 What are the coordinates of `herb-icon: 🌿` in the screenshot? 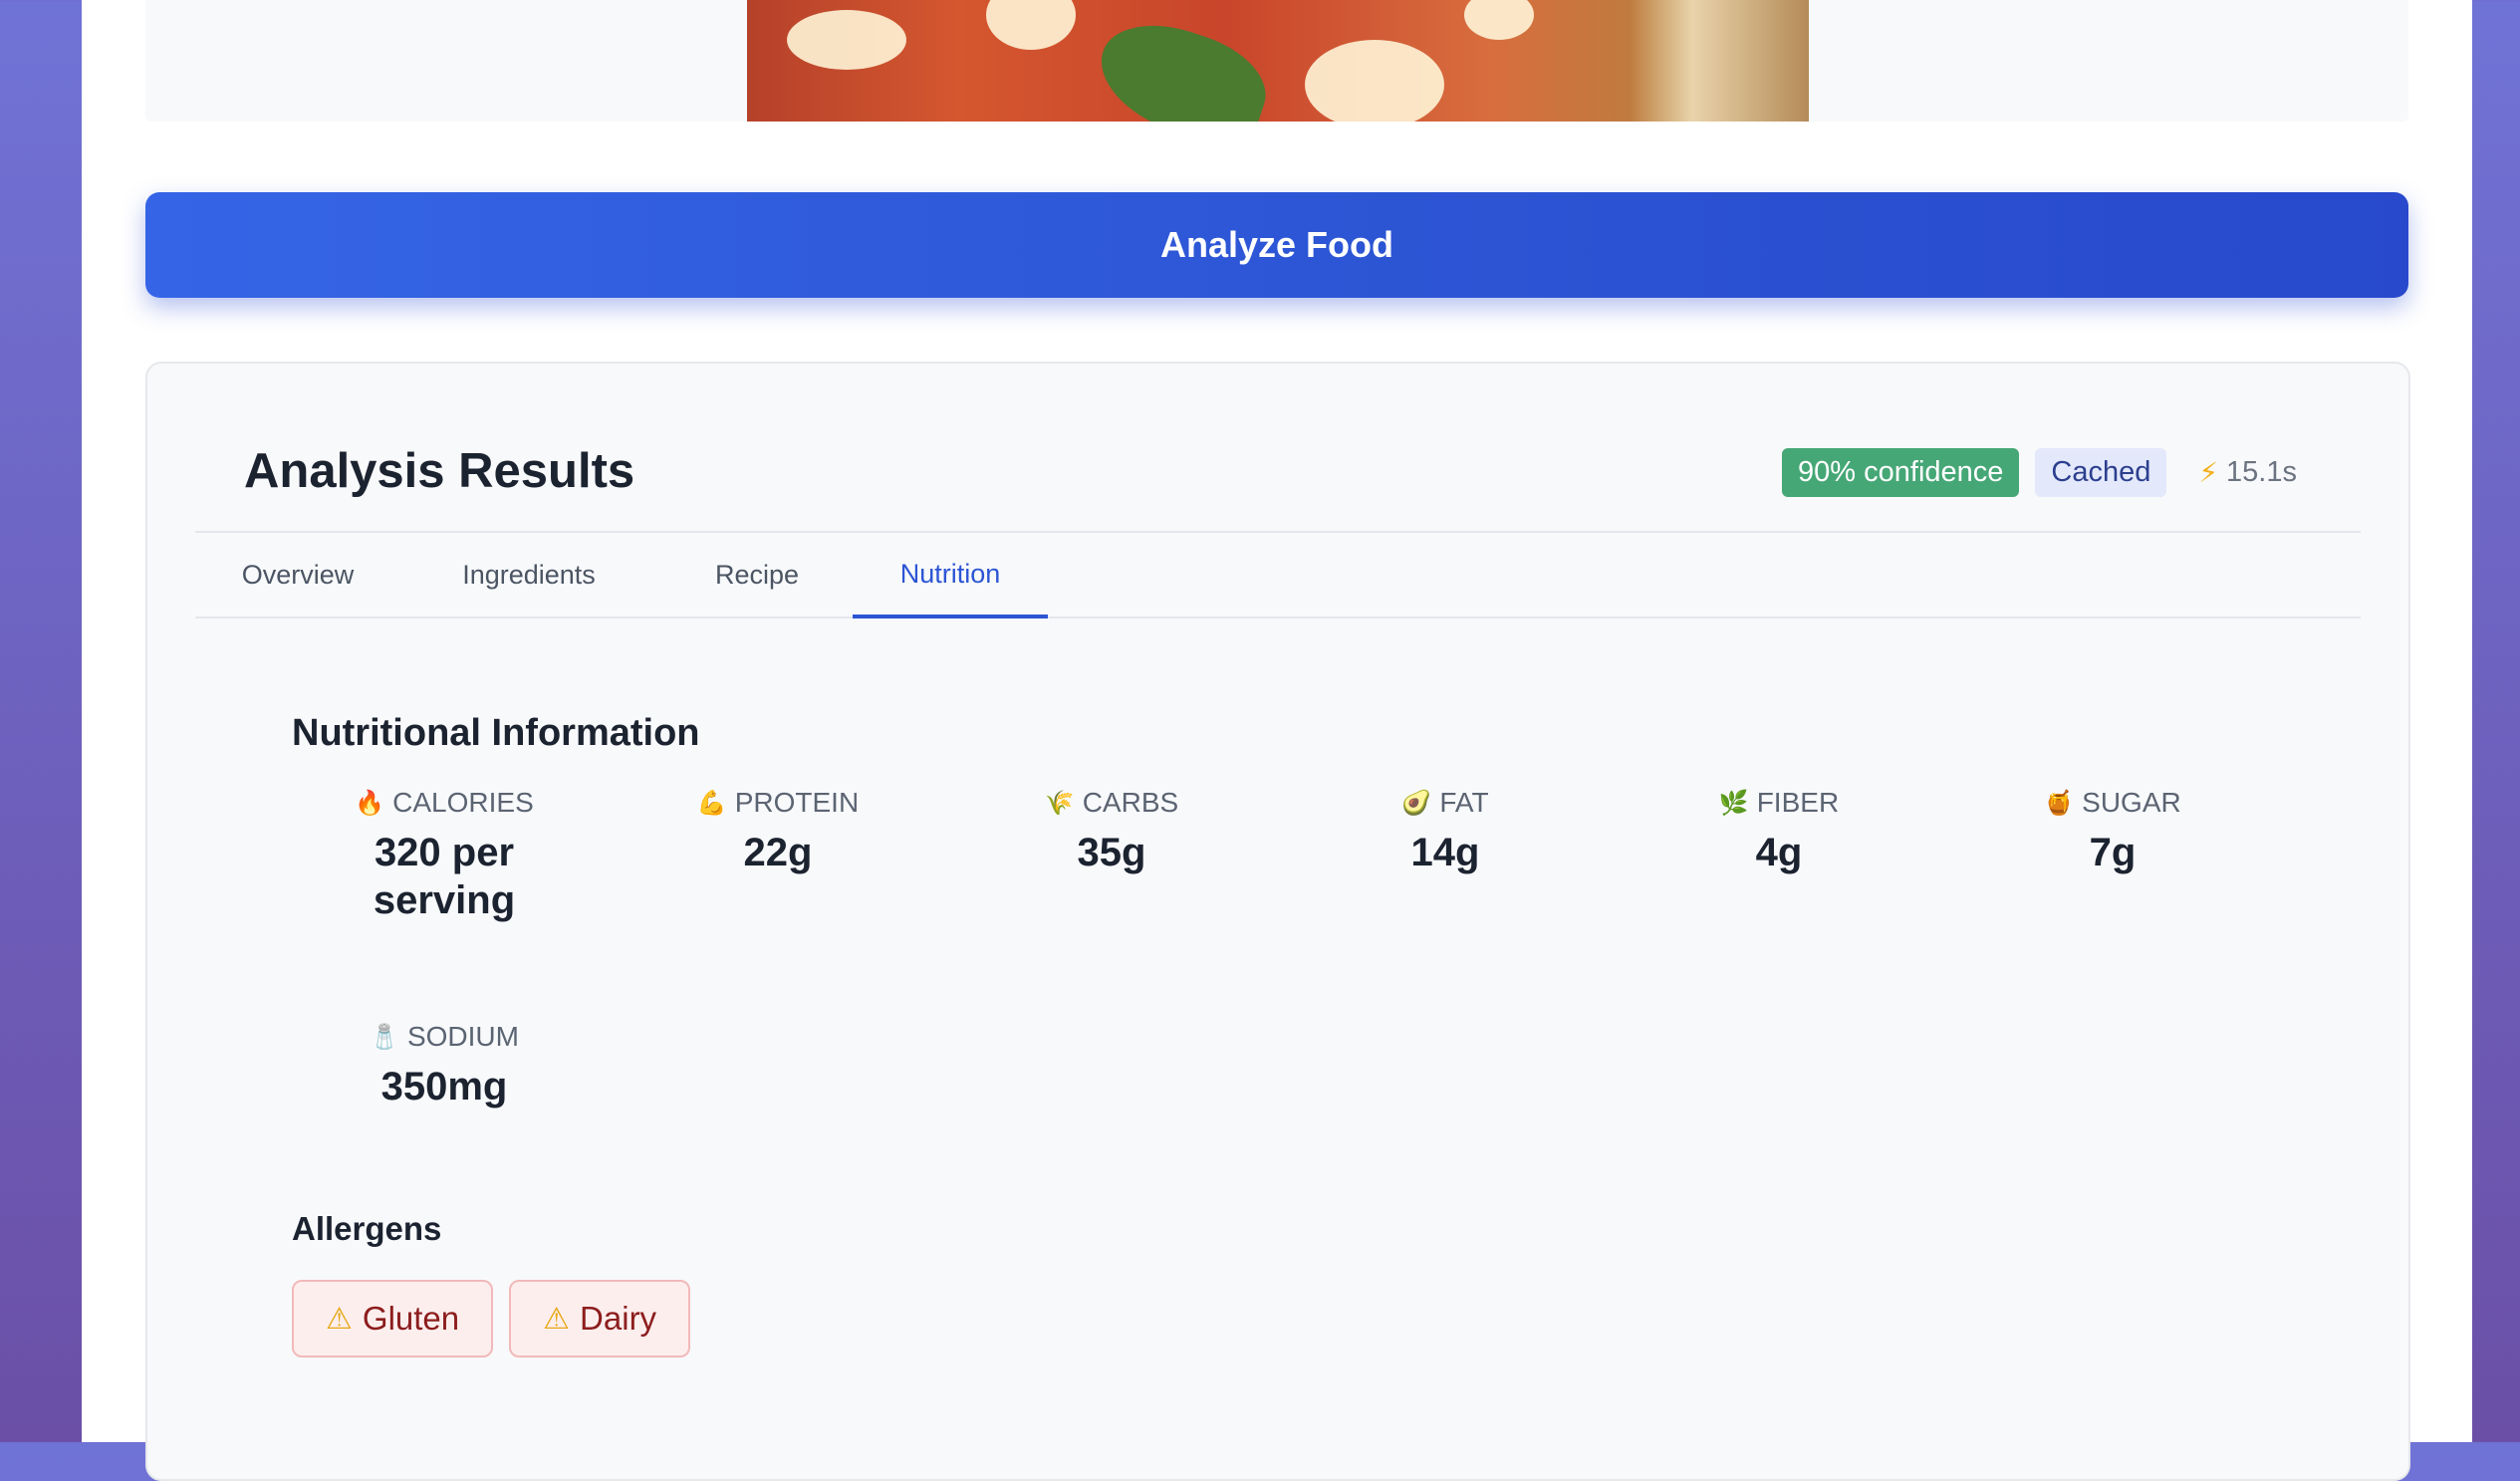 It's located at (1733, 803).